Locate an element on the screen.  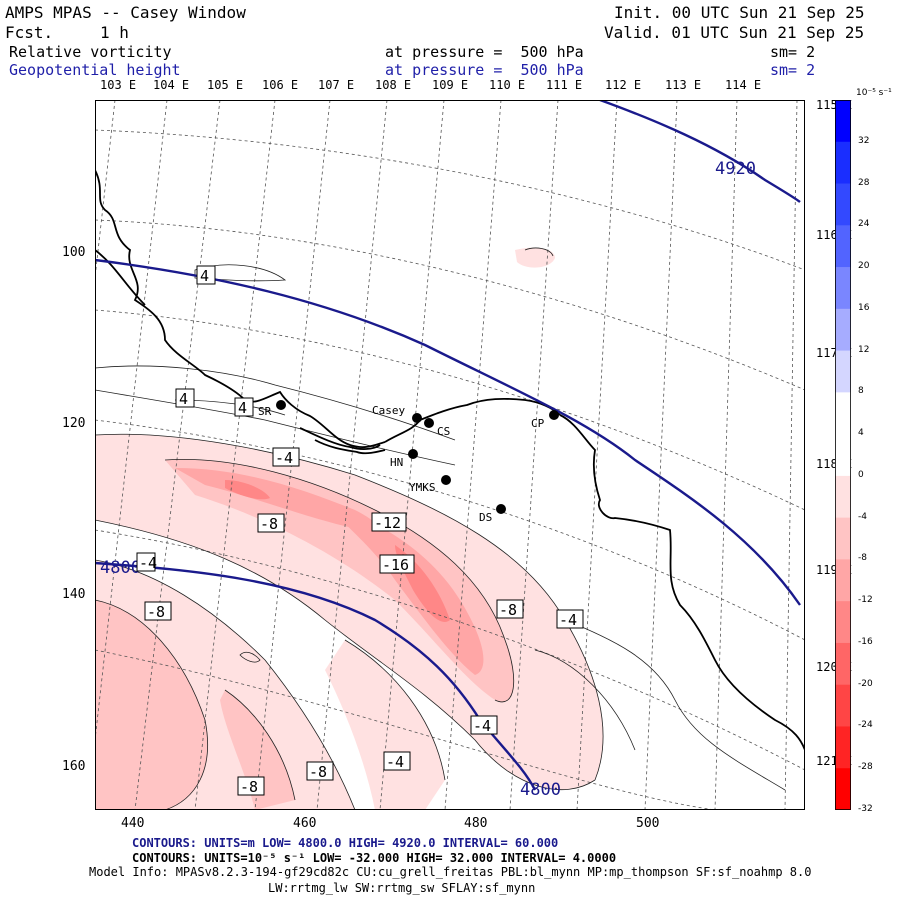
colorbar-level-label: -28 is located at coordinates (865, 767).